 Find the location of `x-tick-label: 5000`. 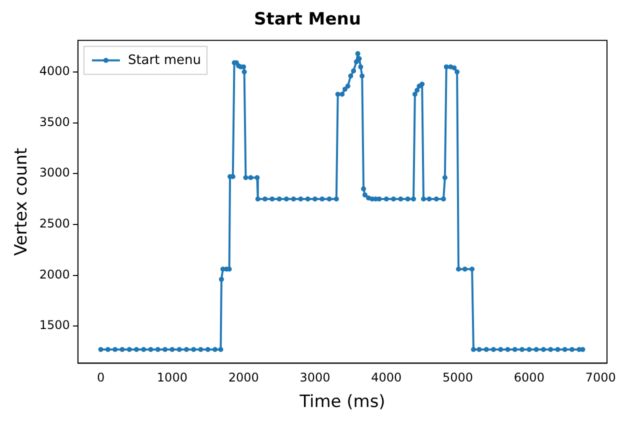

x-tick-label: 5000 is located at coordinates (458, 377).